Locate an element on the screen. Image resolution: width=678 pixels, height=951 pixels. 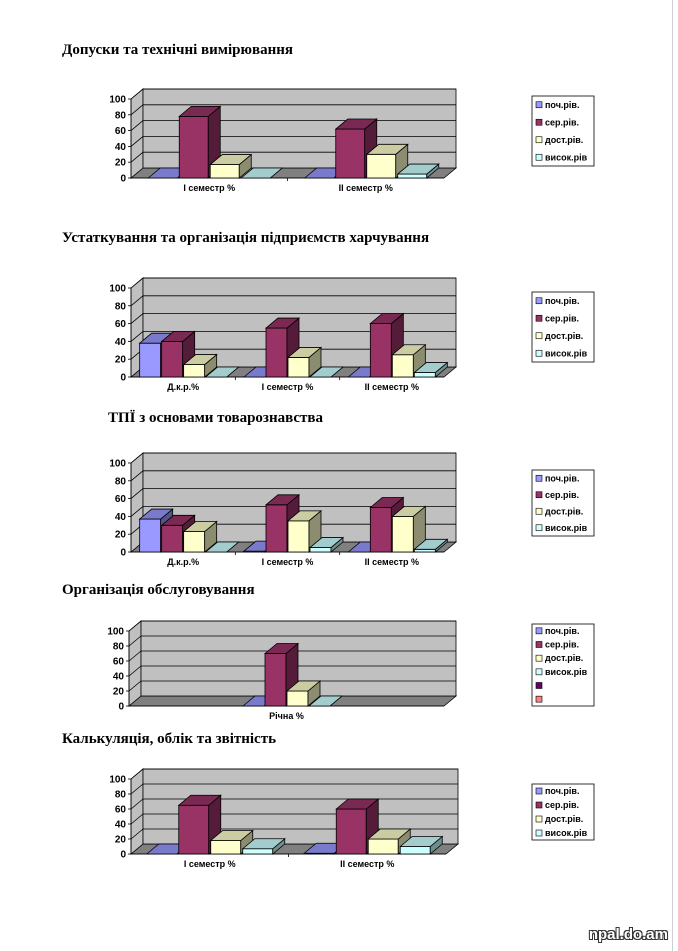
x-category-label: ІІ семестр % is located at coordinates (392, 387).